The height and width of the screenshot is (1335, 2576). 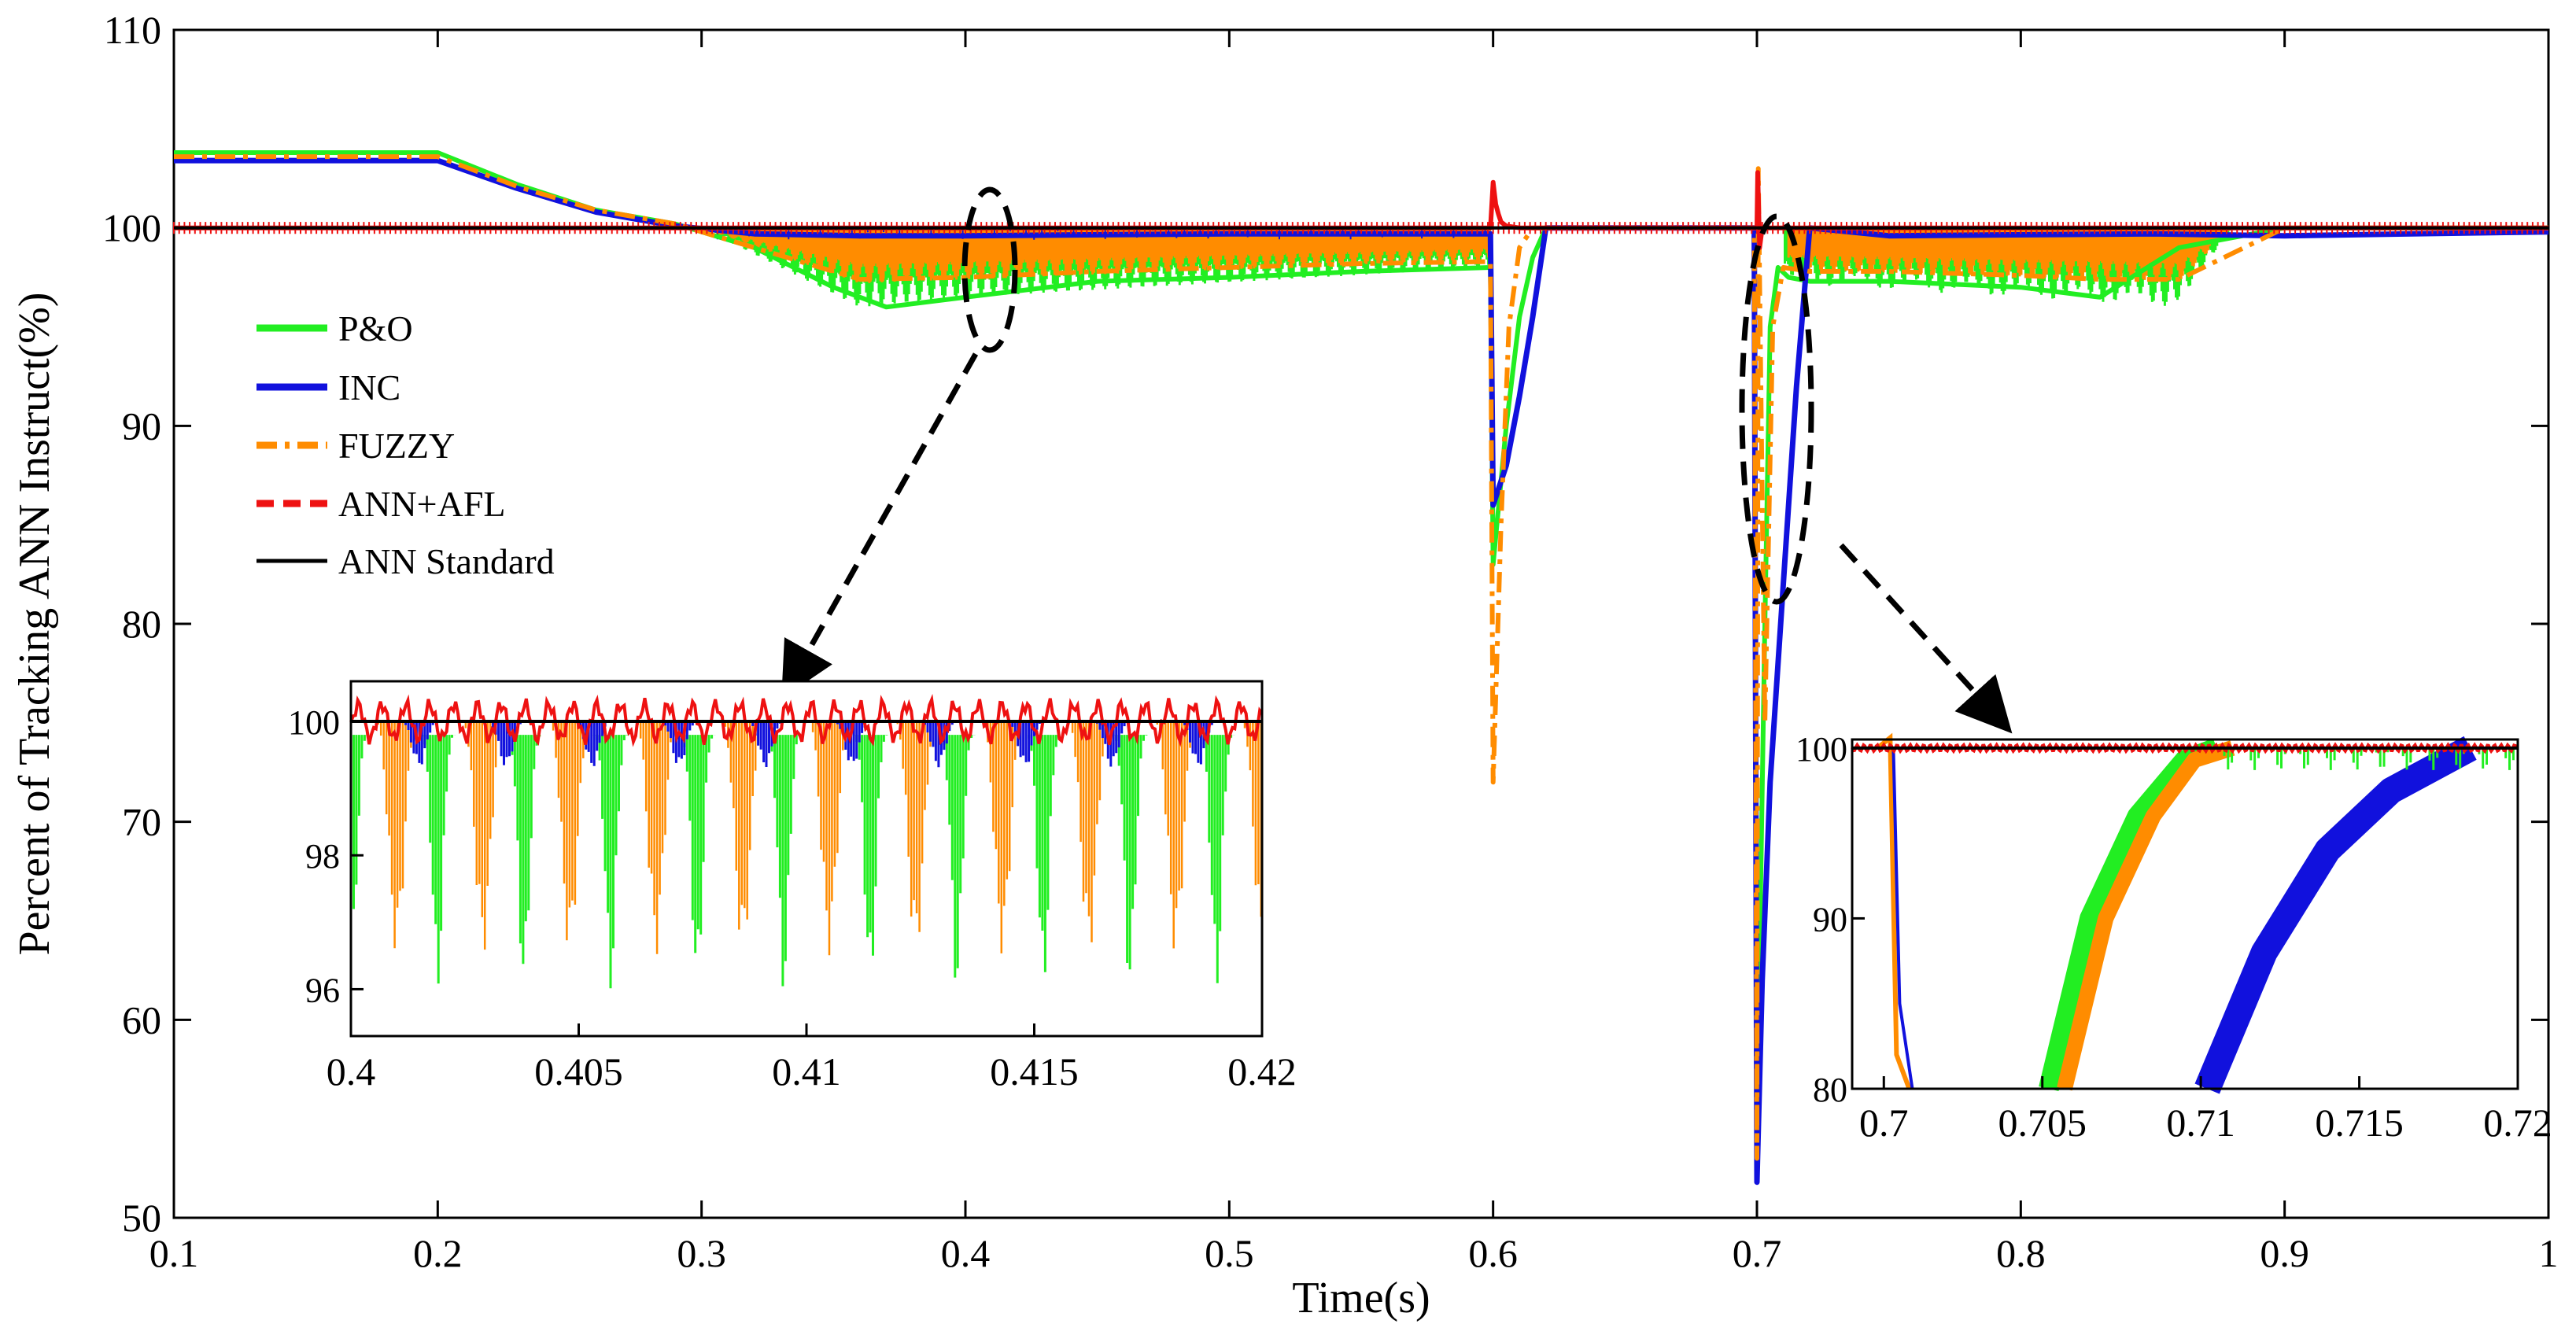 I want to click on x-tick-label: 0.9, so click(x=2284, y=1253).